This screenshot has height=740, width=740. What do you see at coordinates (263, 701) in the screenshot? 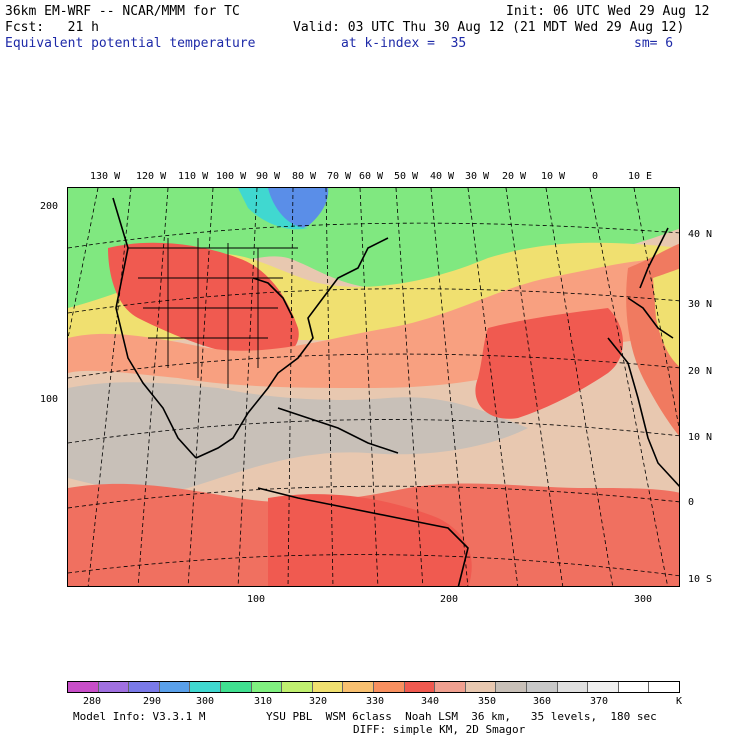
I see `colorbar-tick: 310` at bounding box center [263, 701].